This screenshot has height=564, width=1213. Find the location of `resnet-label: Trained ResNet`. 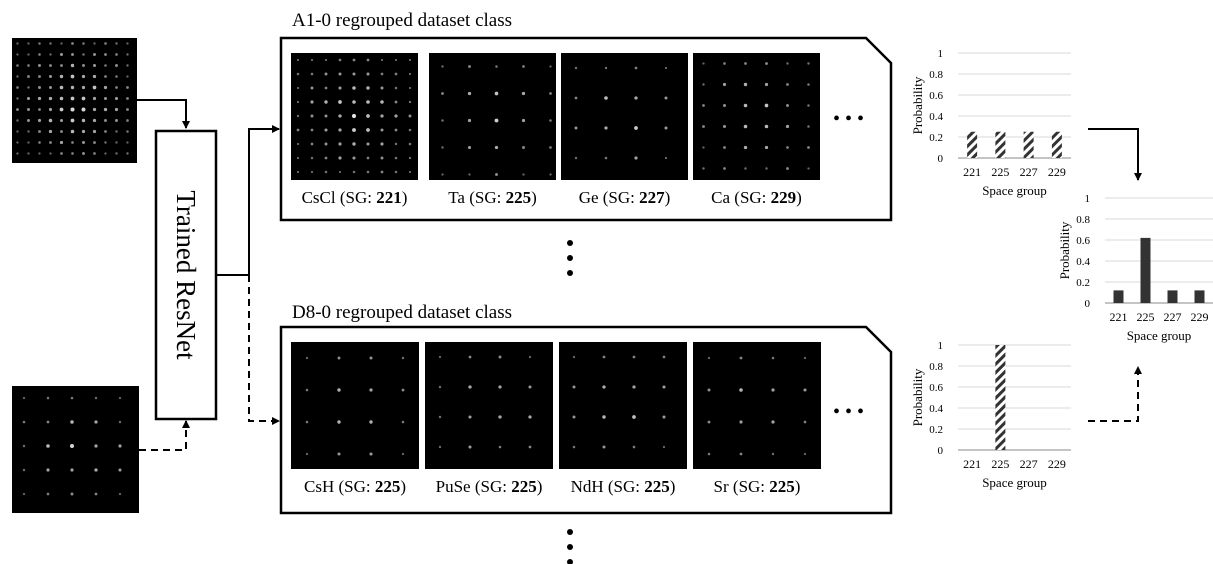

resnet-label: Trained ResNet is located at coordinates (186, 275).